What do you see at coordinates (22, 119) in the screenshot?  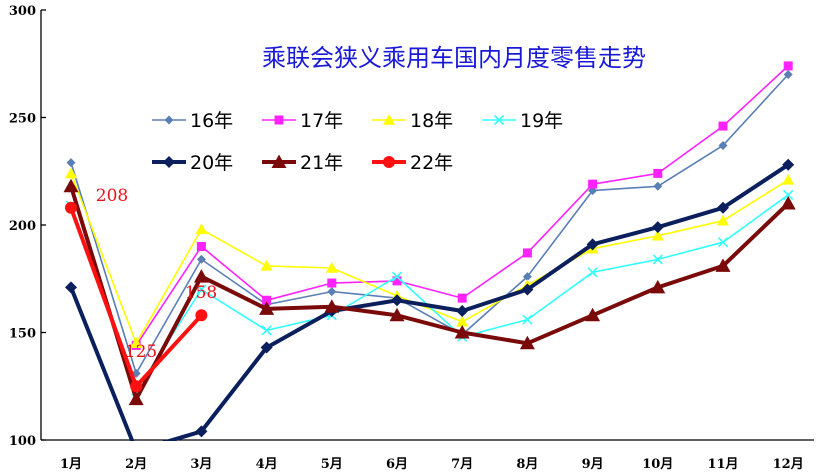 I see `y-tick-label: 250` at bounding box center [22, 119].